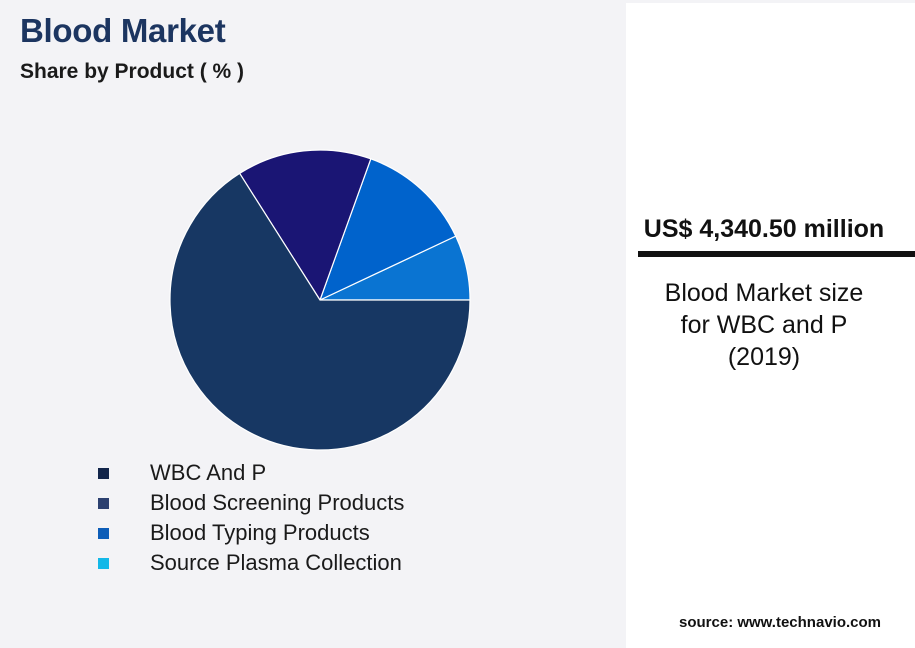 This screenshot has height=648, width=915. I want to click on caption-line: for WBC and P, so click(764, 325).